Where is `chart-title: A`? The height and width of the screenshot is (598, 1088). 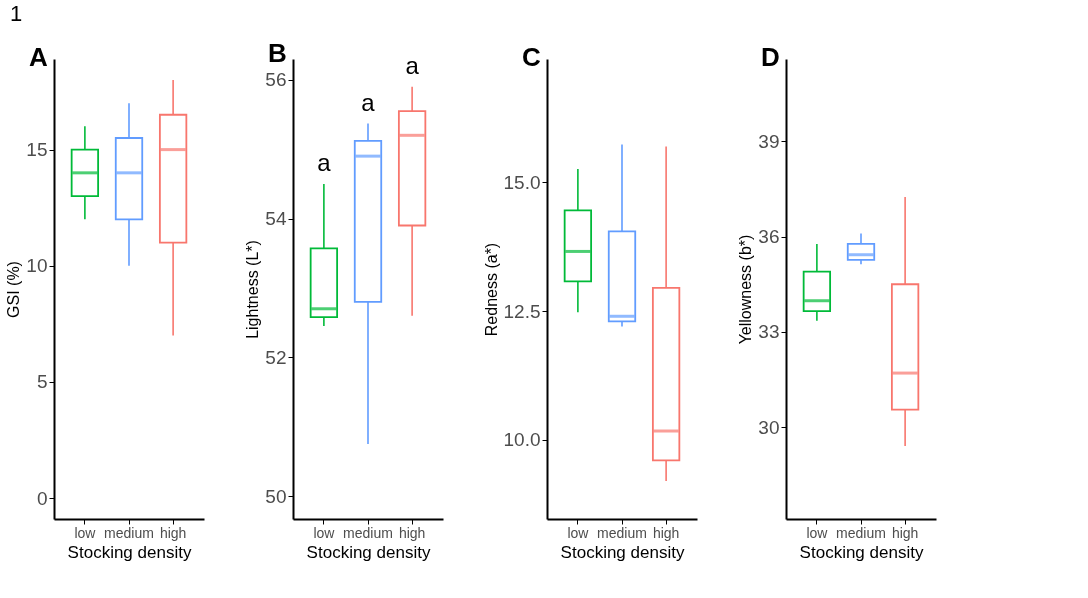 chart-title: A is located at coordinates (38, 57).